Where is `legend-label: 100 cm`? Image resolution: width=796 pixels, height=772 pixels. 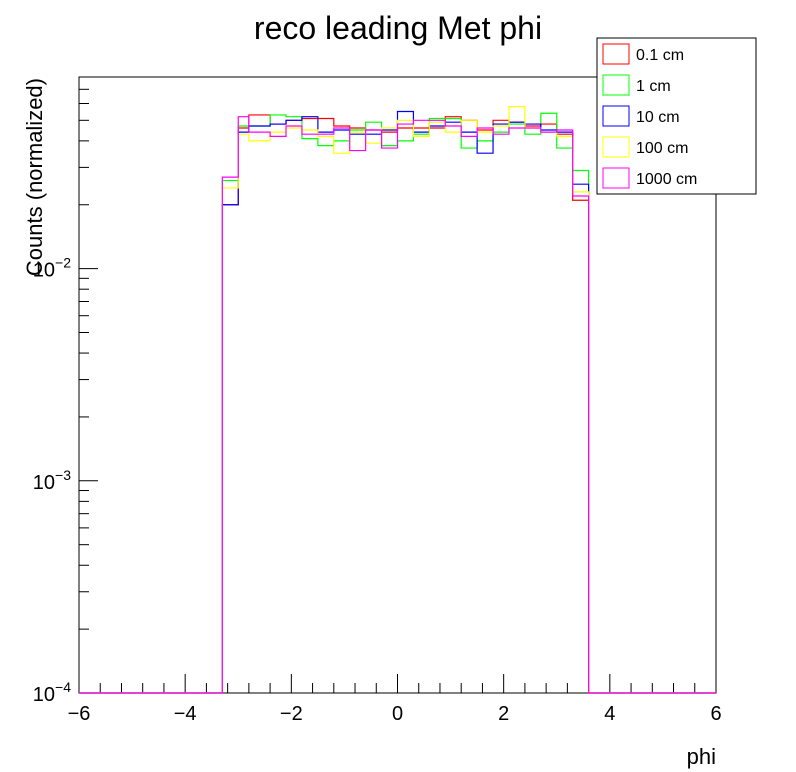 legend-label: 100 cm is located at coordinates (662, 148).